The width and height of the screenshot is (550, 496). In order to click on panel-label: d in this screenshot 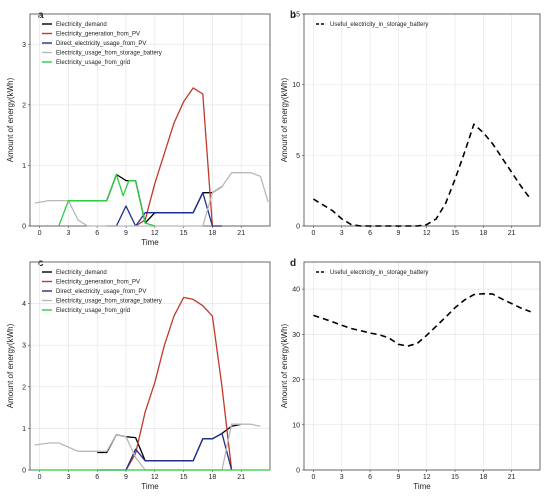, I will do `click(293, 263)`.